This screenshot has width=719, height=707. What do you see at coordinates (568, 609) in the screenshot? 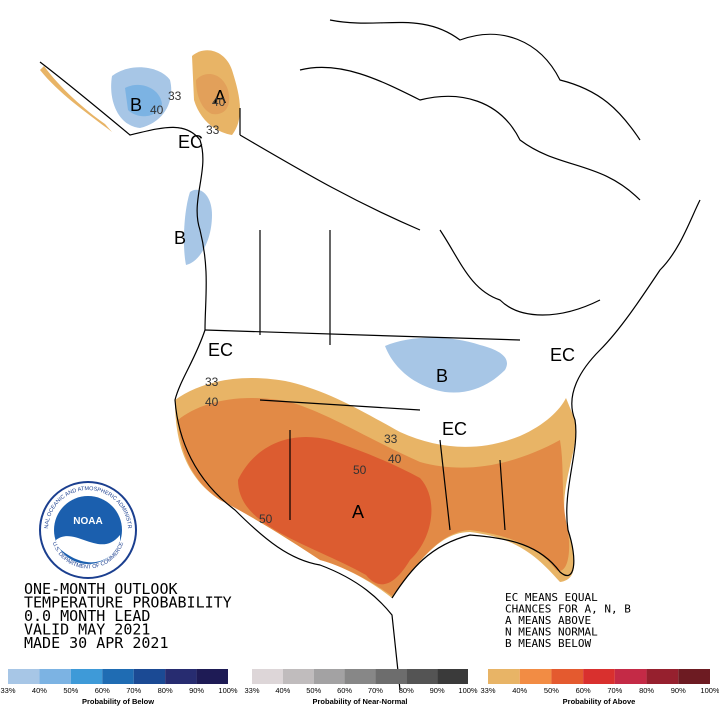
I see `note-line: CHANCES FOR A, N, B` at bounding box center [568, 609].